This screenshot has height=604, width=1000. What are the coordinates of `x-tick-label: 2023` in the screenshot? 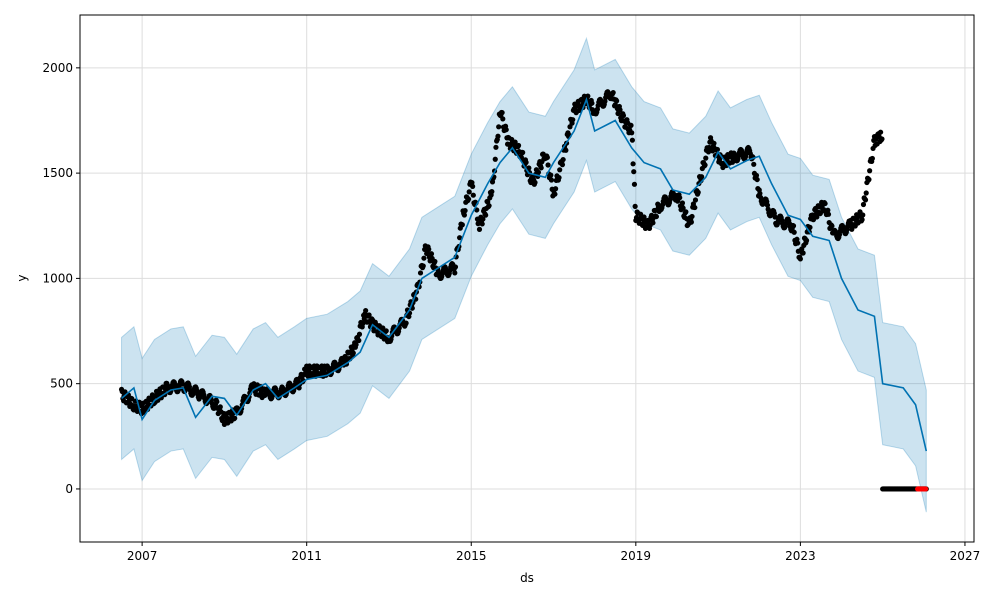 It's located at (800, 556).